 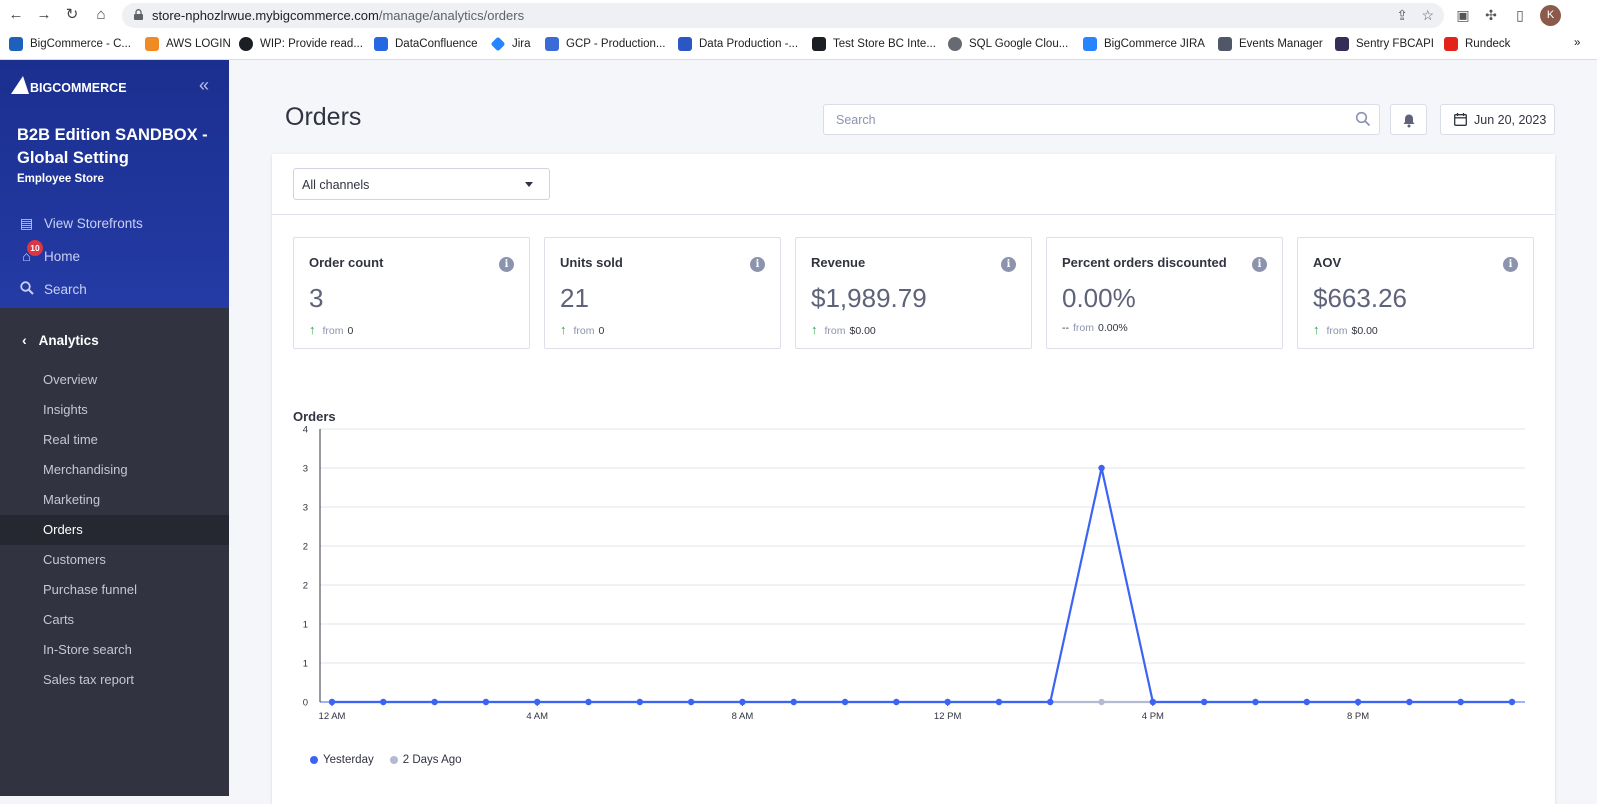 What do you see at coordinates (1460, 119) in the screenshot?
I see `calendar-icon` at bounding box center [1460, 119].